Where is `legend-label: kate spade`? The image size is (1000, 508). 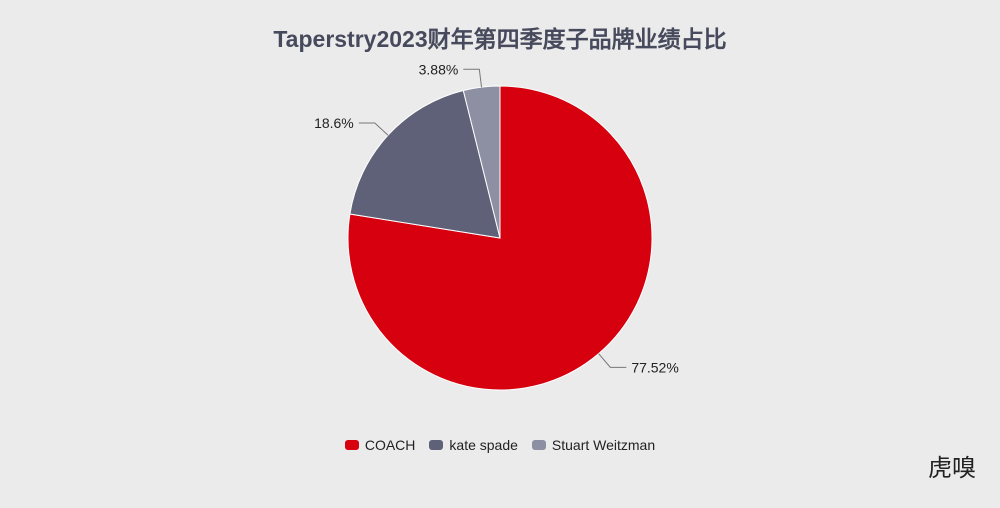 legend-label: kate spade is located at coordinates (483, 445).